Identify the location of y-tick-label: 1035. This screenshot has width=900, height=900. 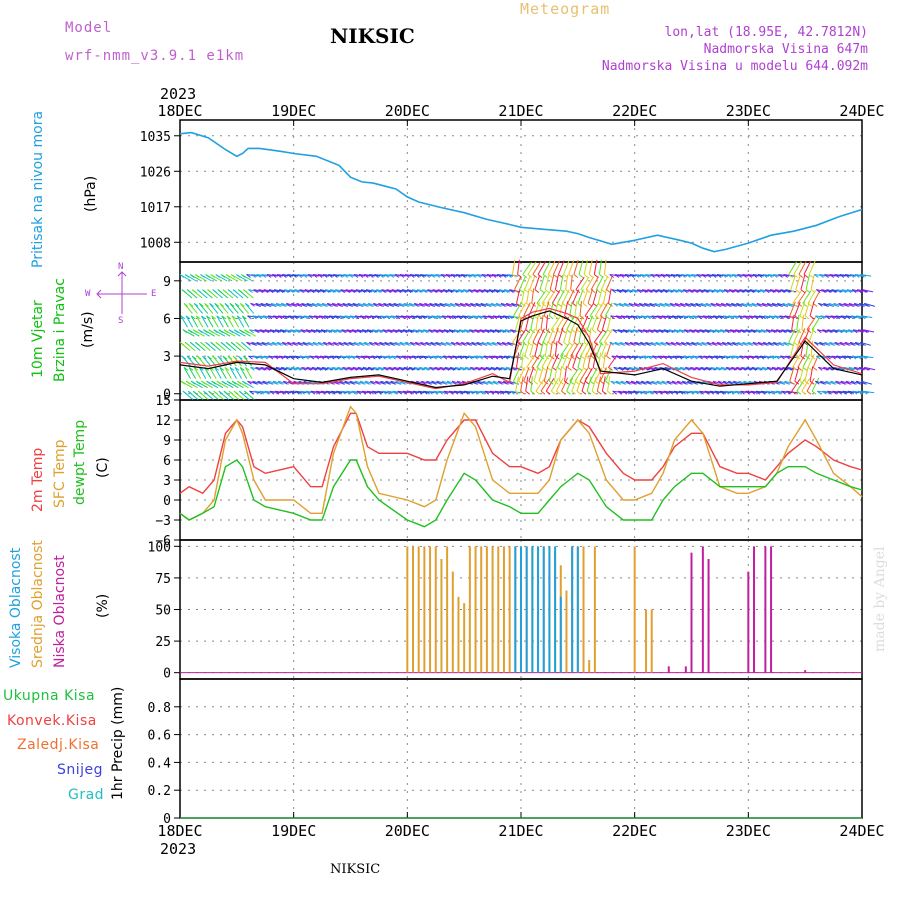
(155, 137).